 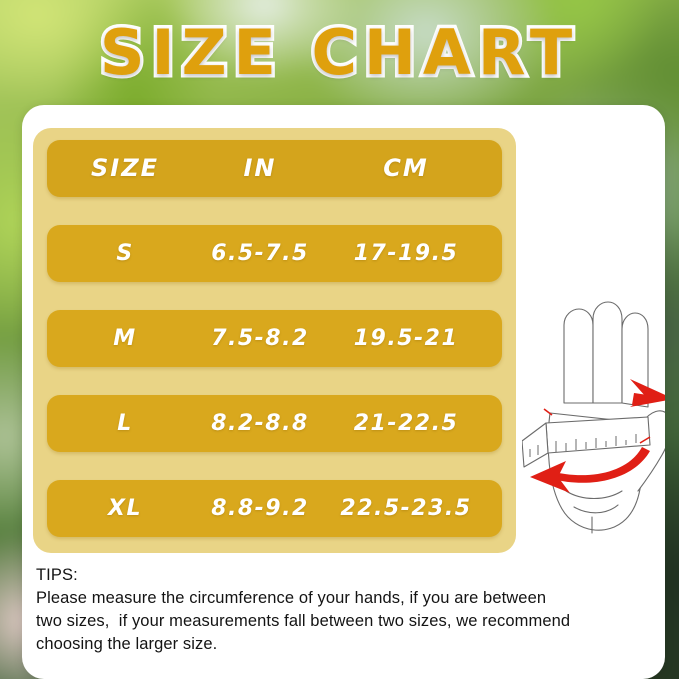 What do you see at coordinates (406, 508) in the screenshot?
I see `cell-cm: 22.5-23.5` at bounding box center [406, 508].